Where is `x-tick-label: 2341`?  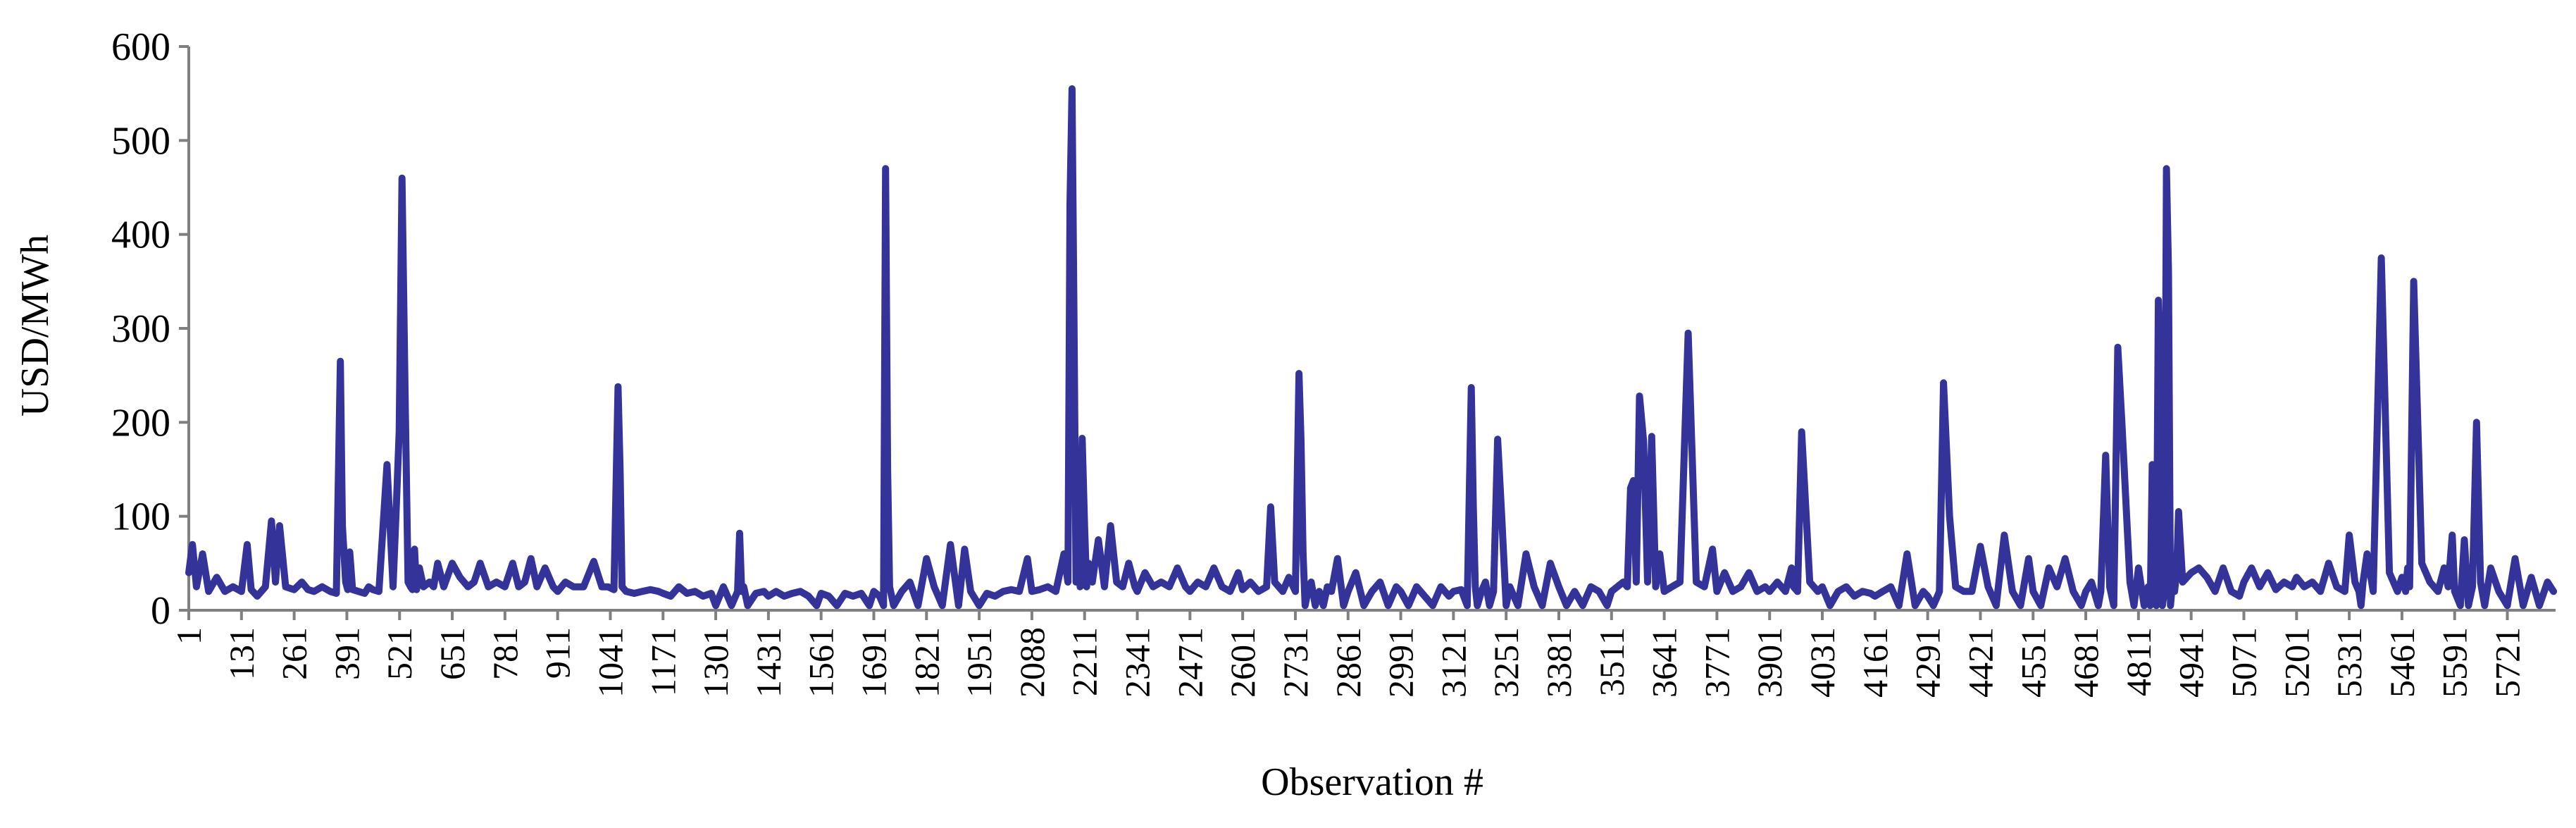
x-tick-label: 2341 is located at coordinates (1137, 663).